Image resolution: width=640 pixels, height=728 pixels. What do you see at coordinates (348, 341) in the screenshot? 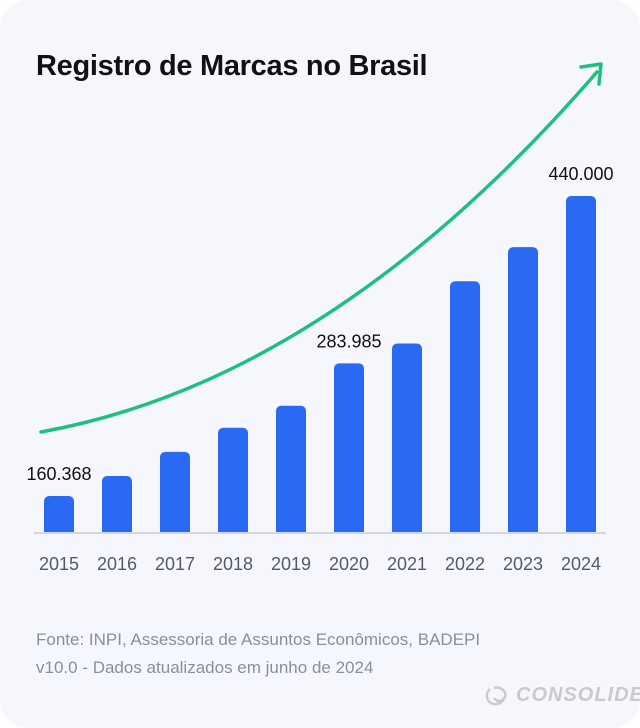
I see `data-label: 283.985` at bounding box center [348, 341].